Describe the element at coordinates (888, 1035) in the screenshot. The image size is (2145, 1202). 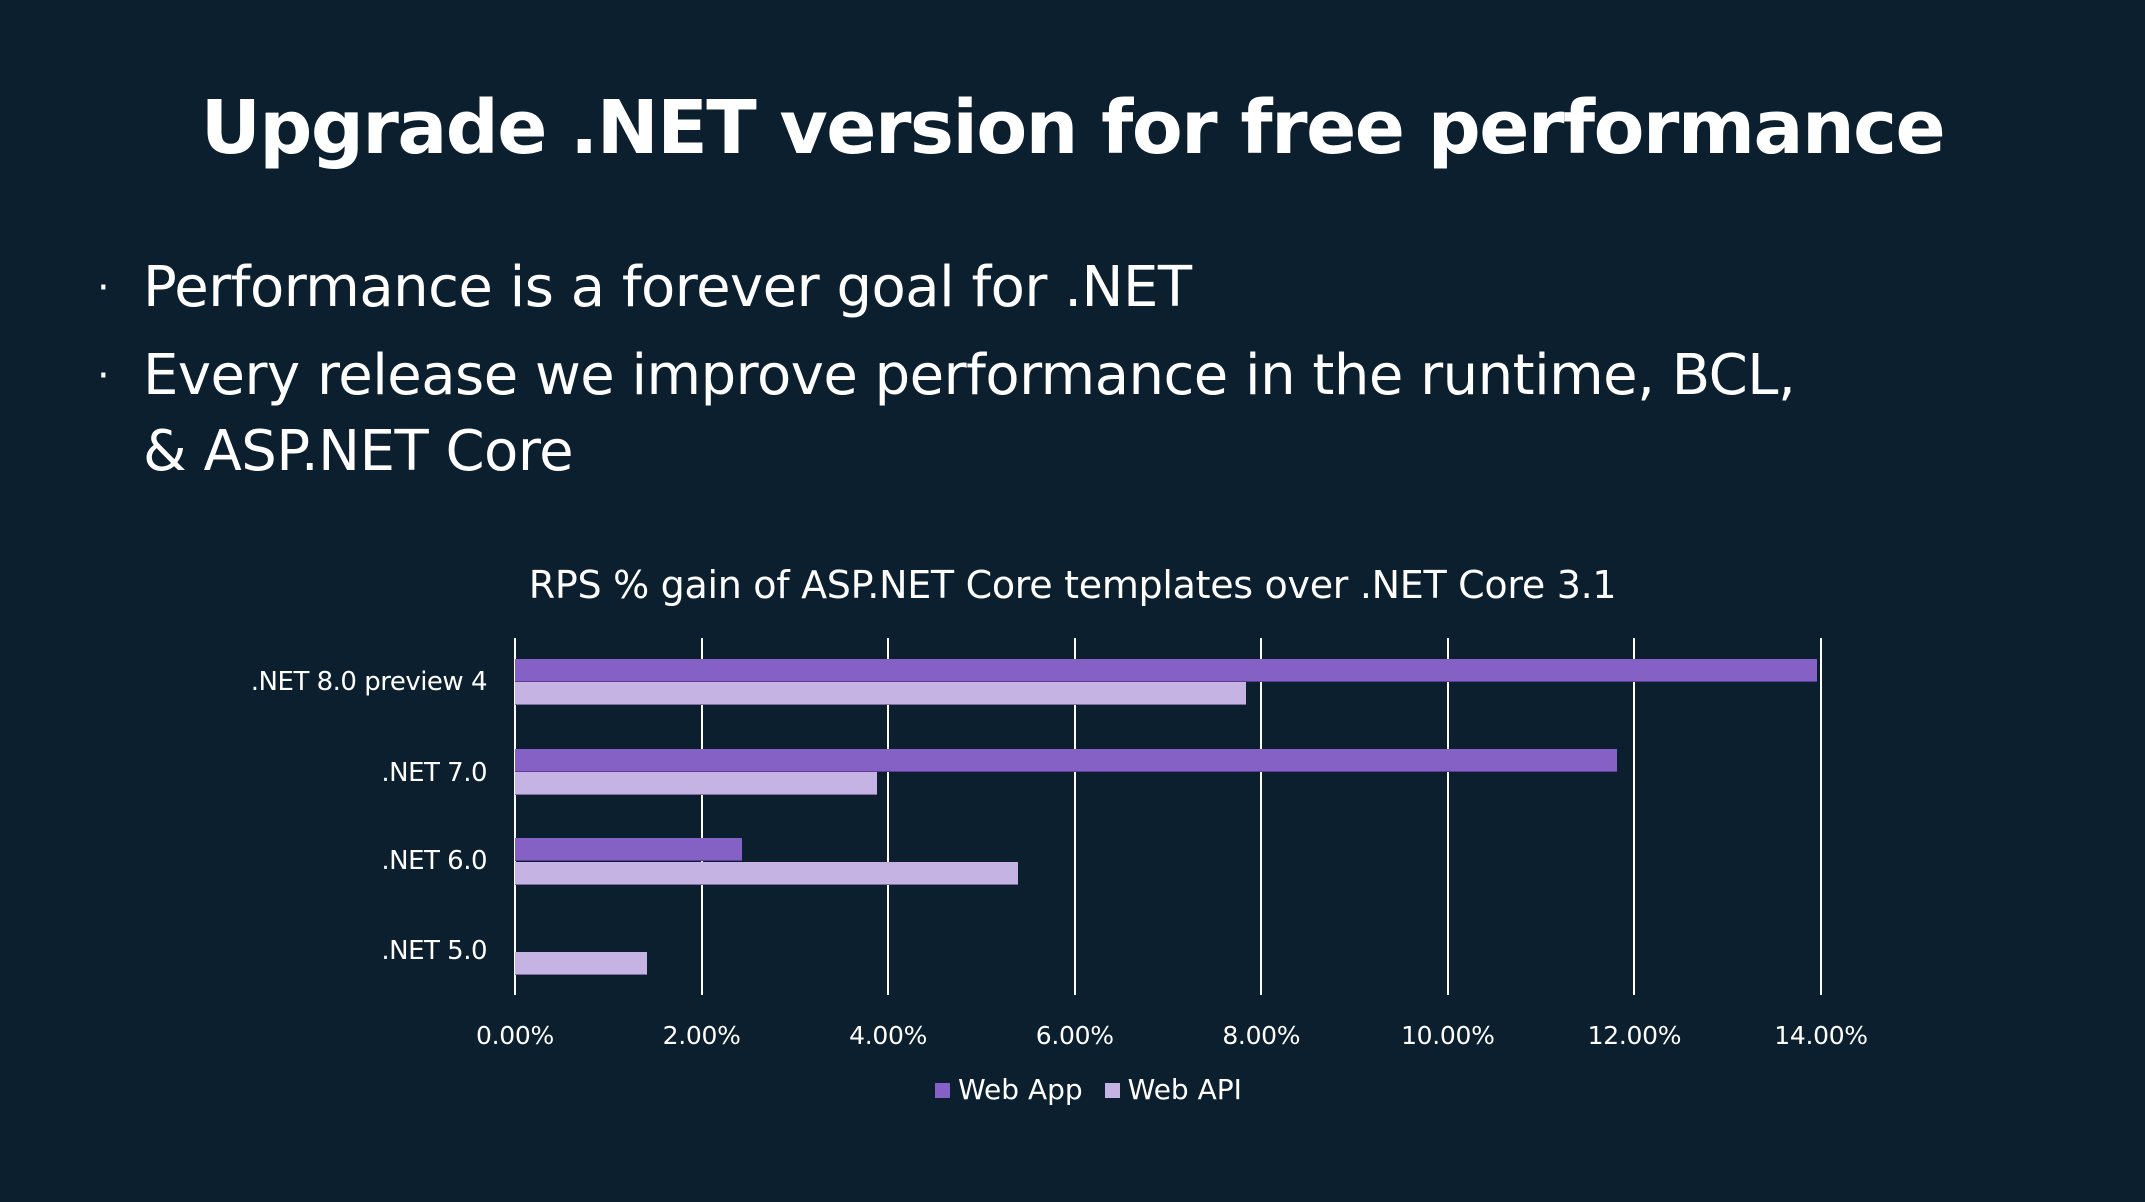
I see `tick-label: 4.00%` at that location.